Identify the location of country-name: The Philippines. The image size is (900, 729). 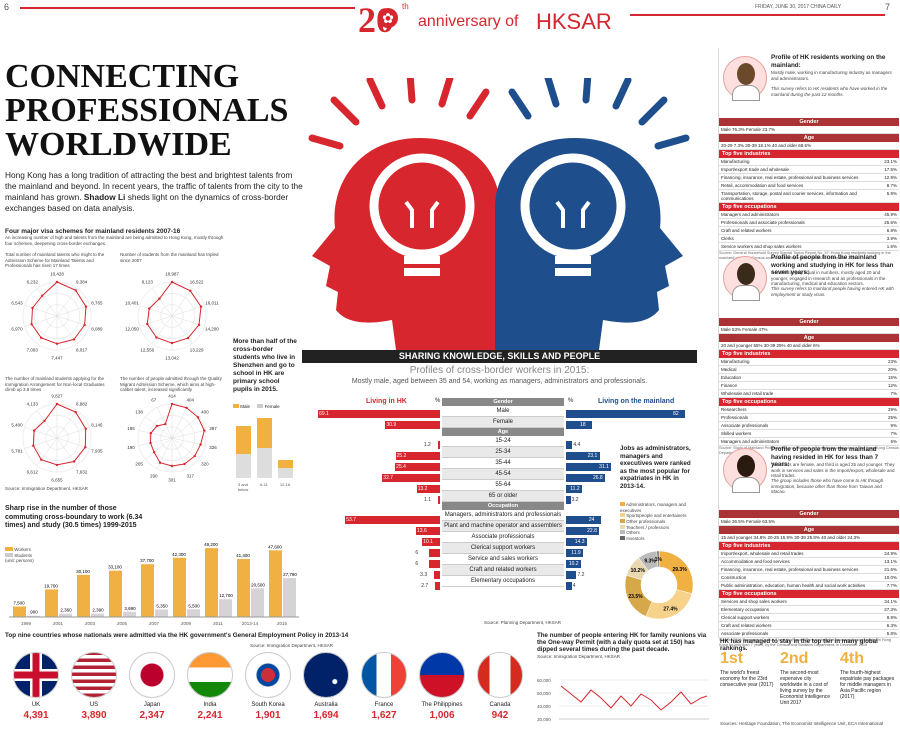
(442, 705).